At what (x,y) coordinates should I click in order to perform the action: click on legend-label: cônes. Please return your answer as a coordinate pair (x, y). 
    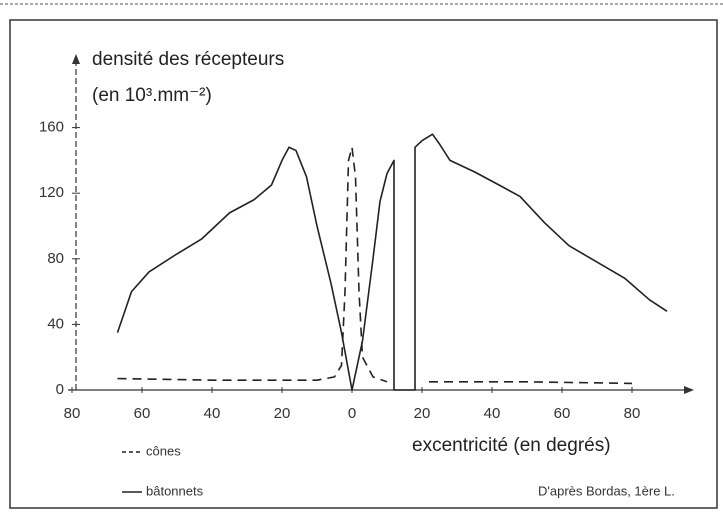
    Looking at the image, I should click on (163, 450).